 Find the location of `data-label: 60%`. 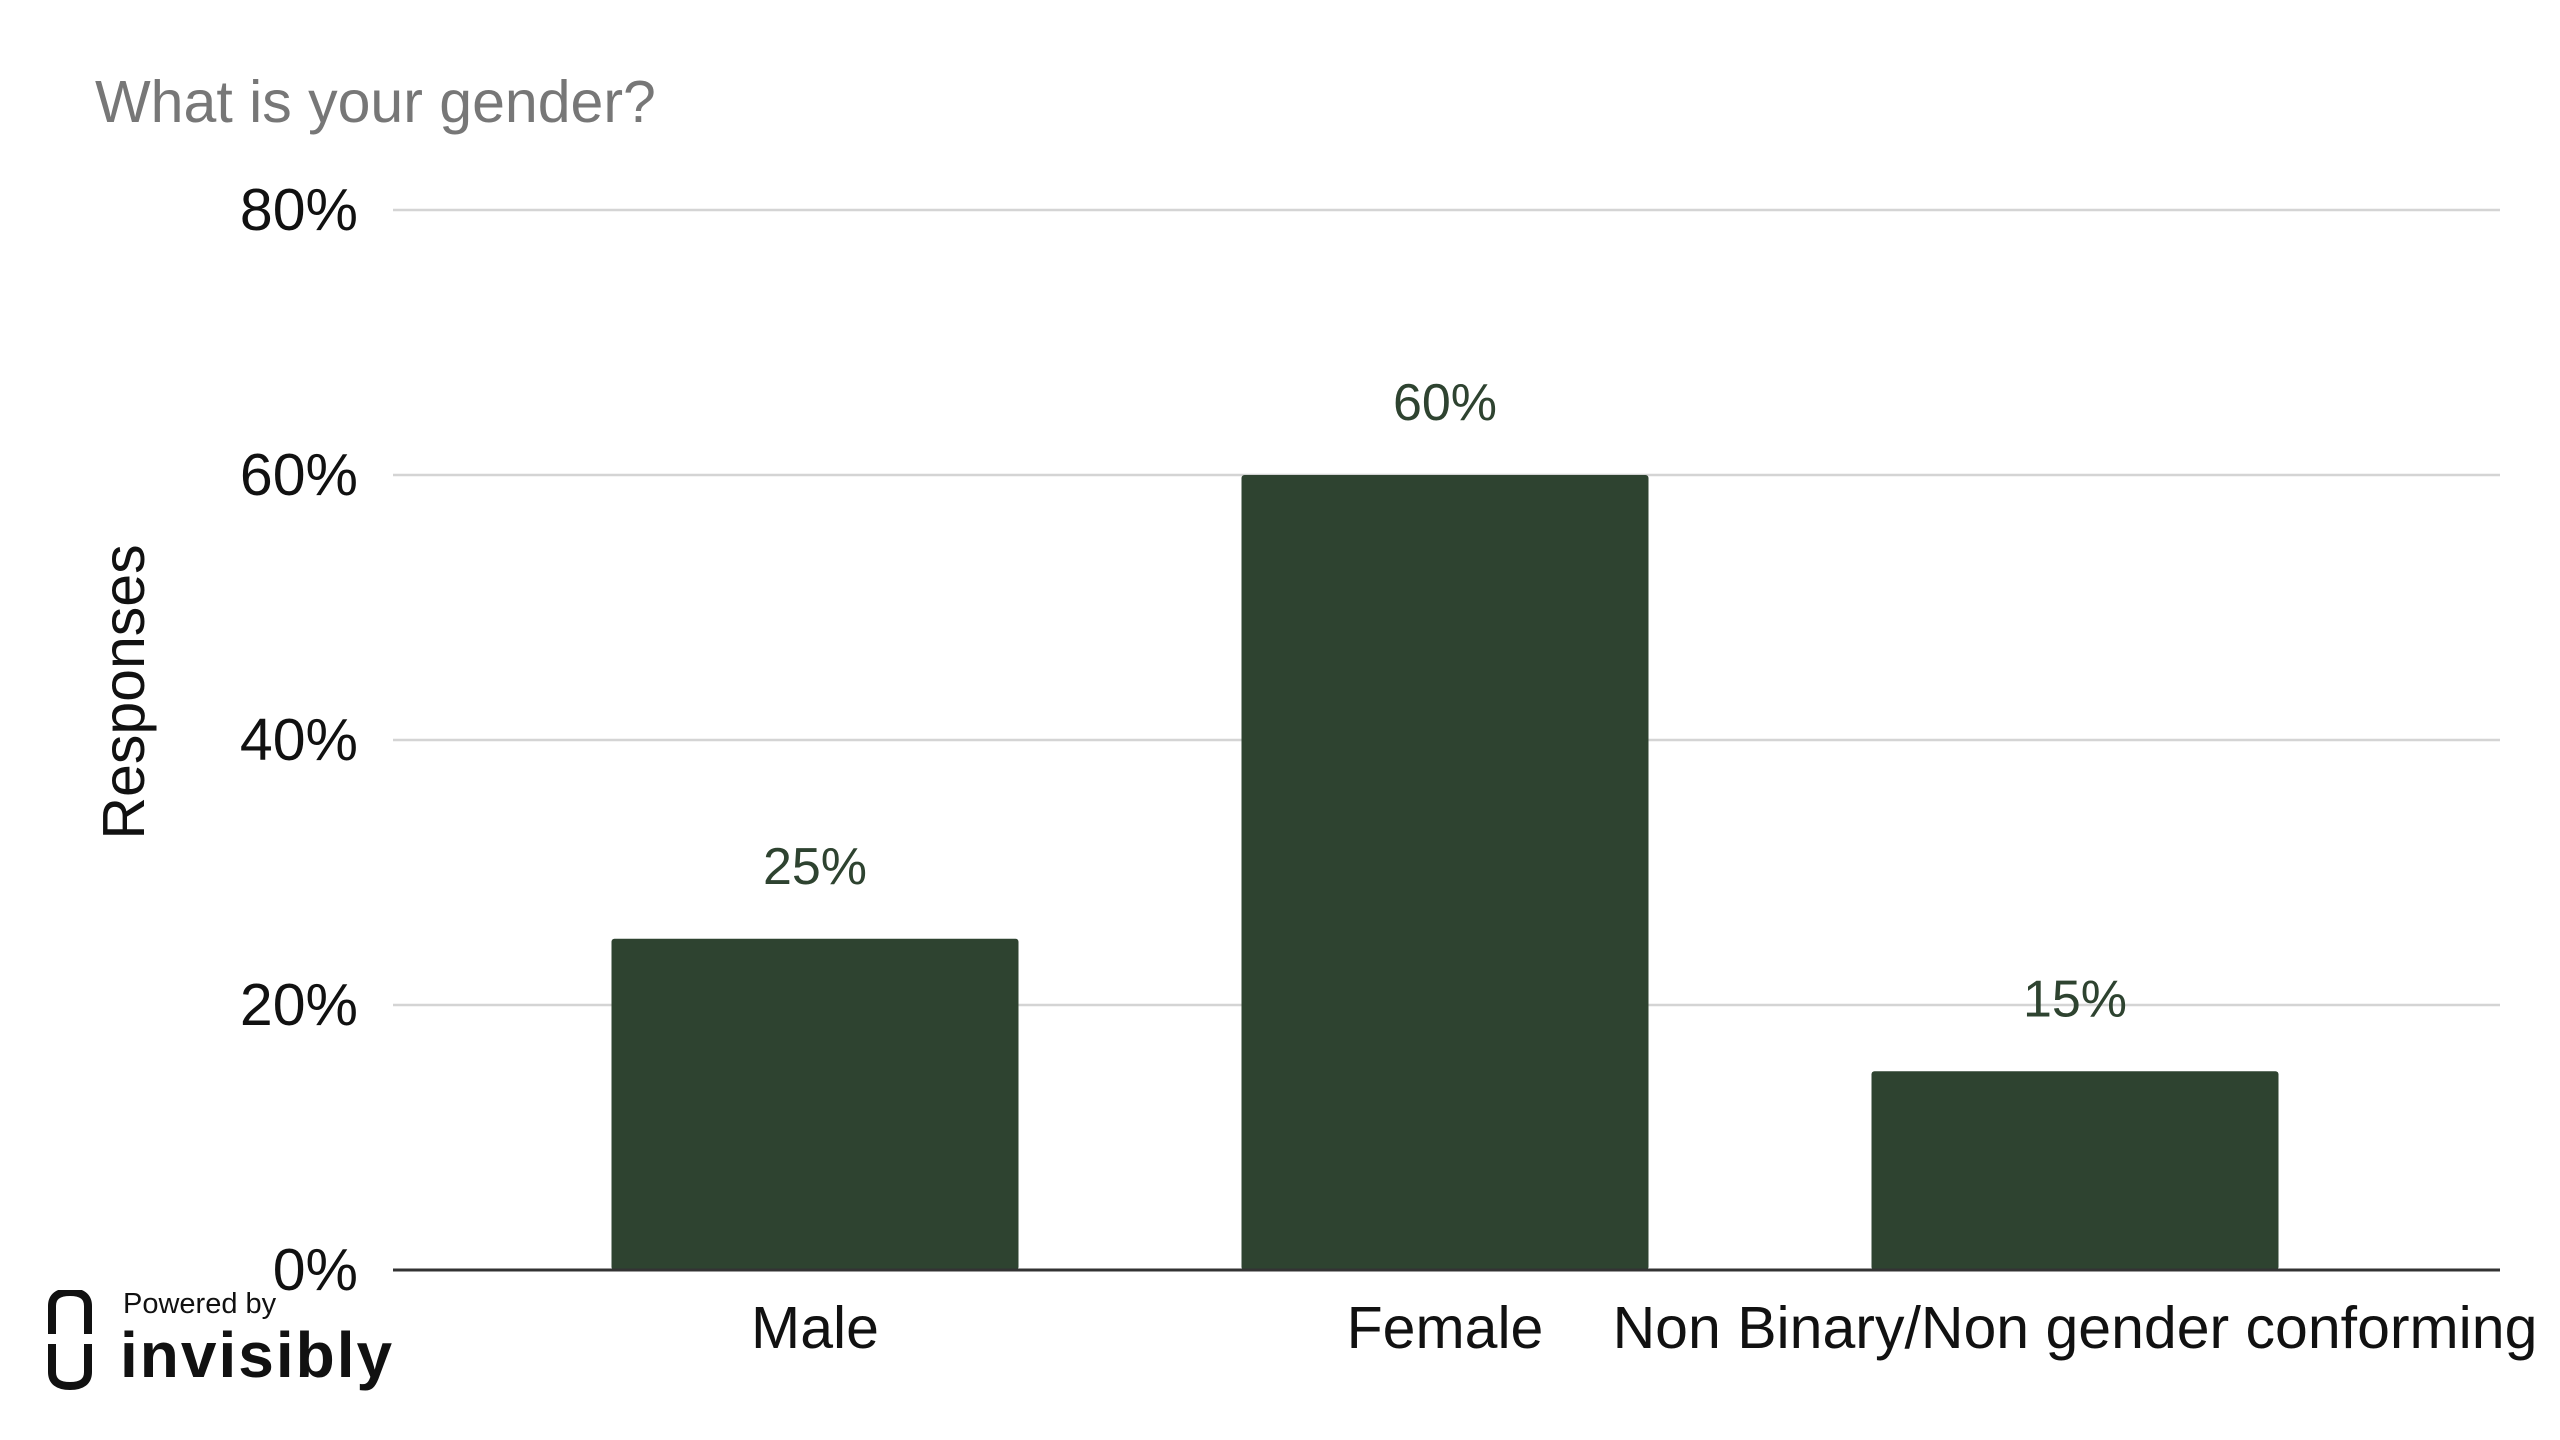

data-label: 60% is located at coordinates (1445, 403).